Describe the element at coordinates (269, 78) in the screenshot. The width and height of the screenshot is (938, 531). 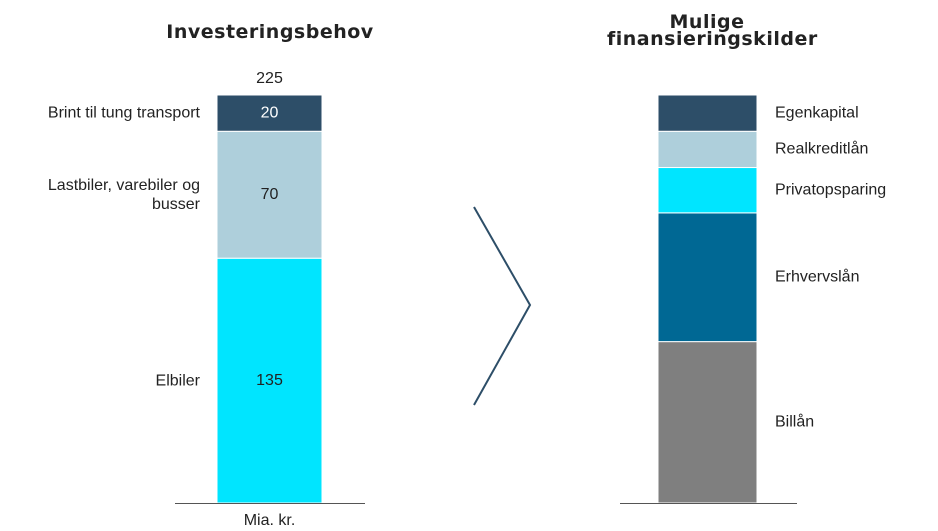
I see `total-label: 225` at that location.